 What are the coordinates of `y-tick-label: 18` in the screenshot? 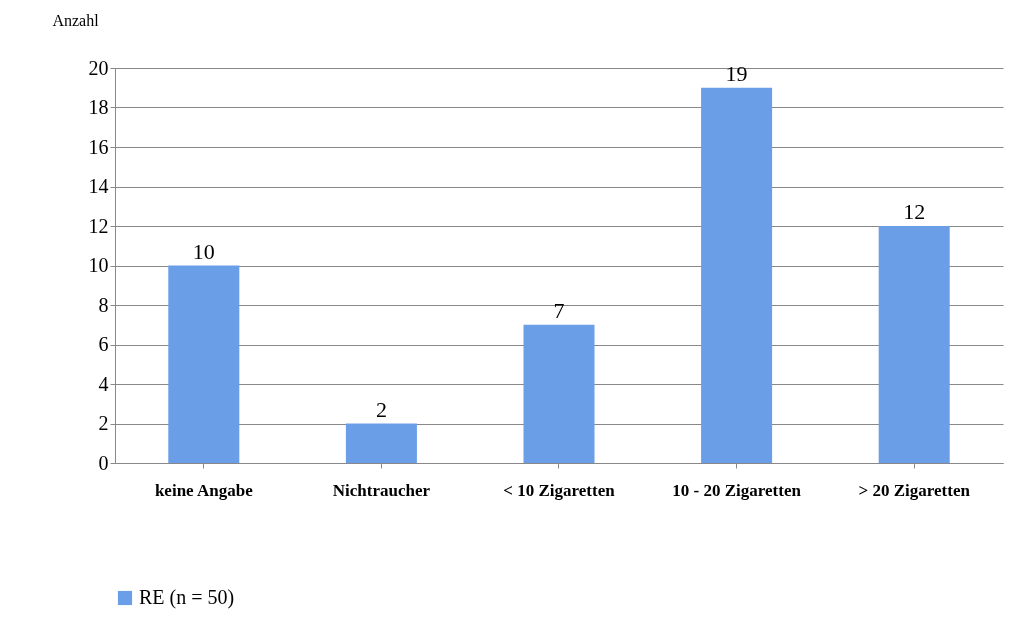 It's located at (98, 107).